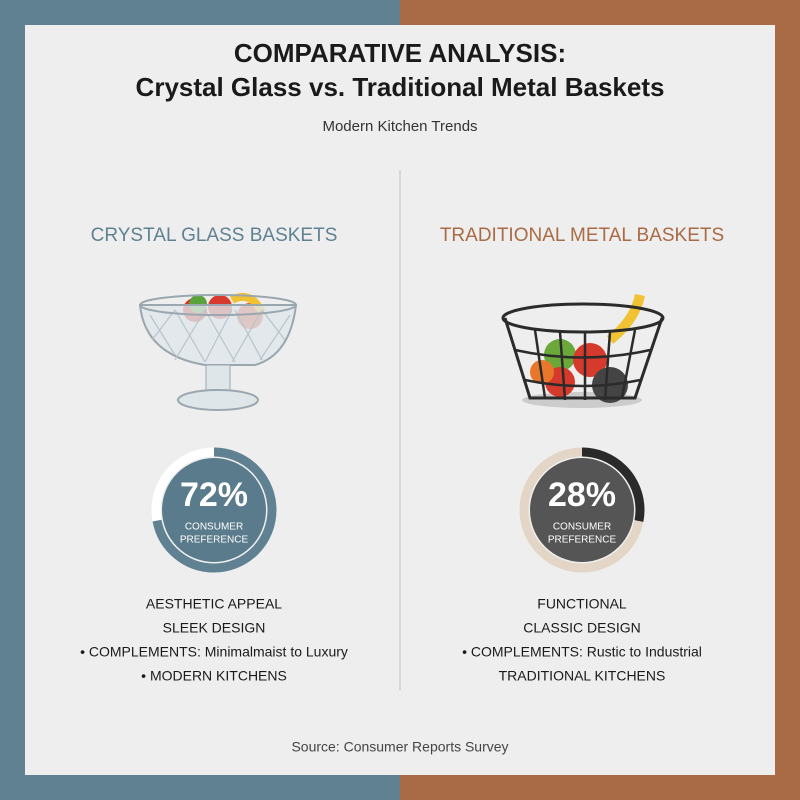 The width and height of the screenshot is (800, 800). I want to click on feature: FUNCTIONAL, so click(582, 604).